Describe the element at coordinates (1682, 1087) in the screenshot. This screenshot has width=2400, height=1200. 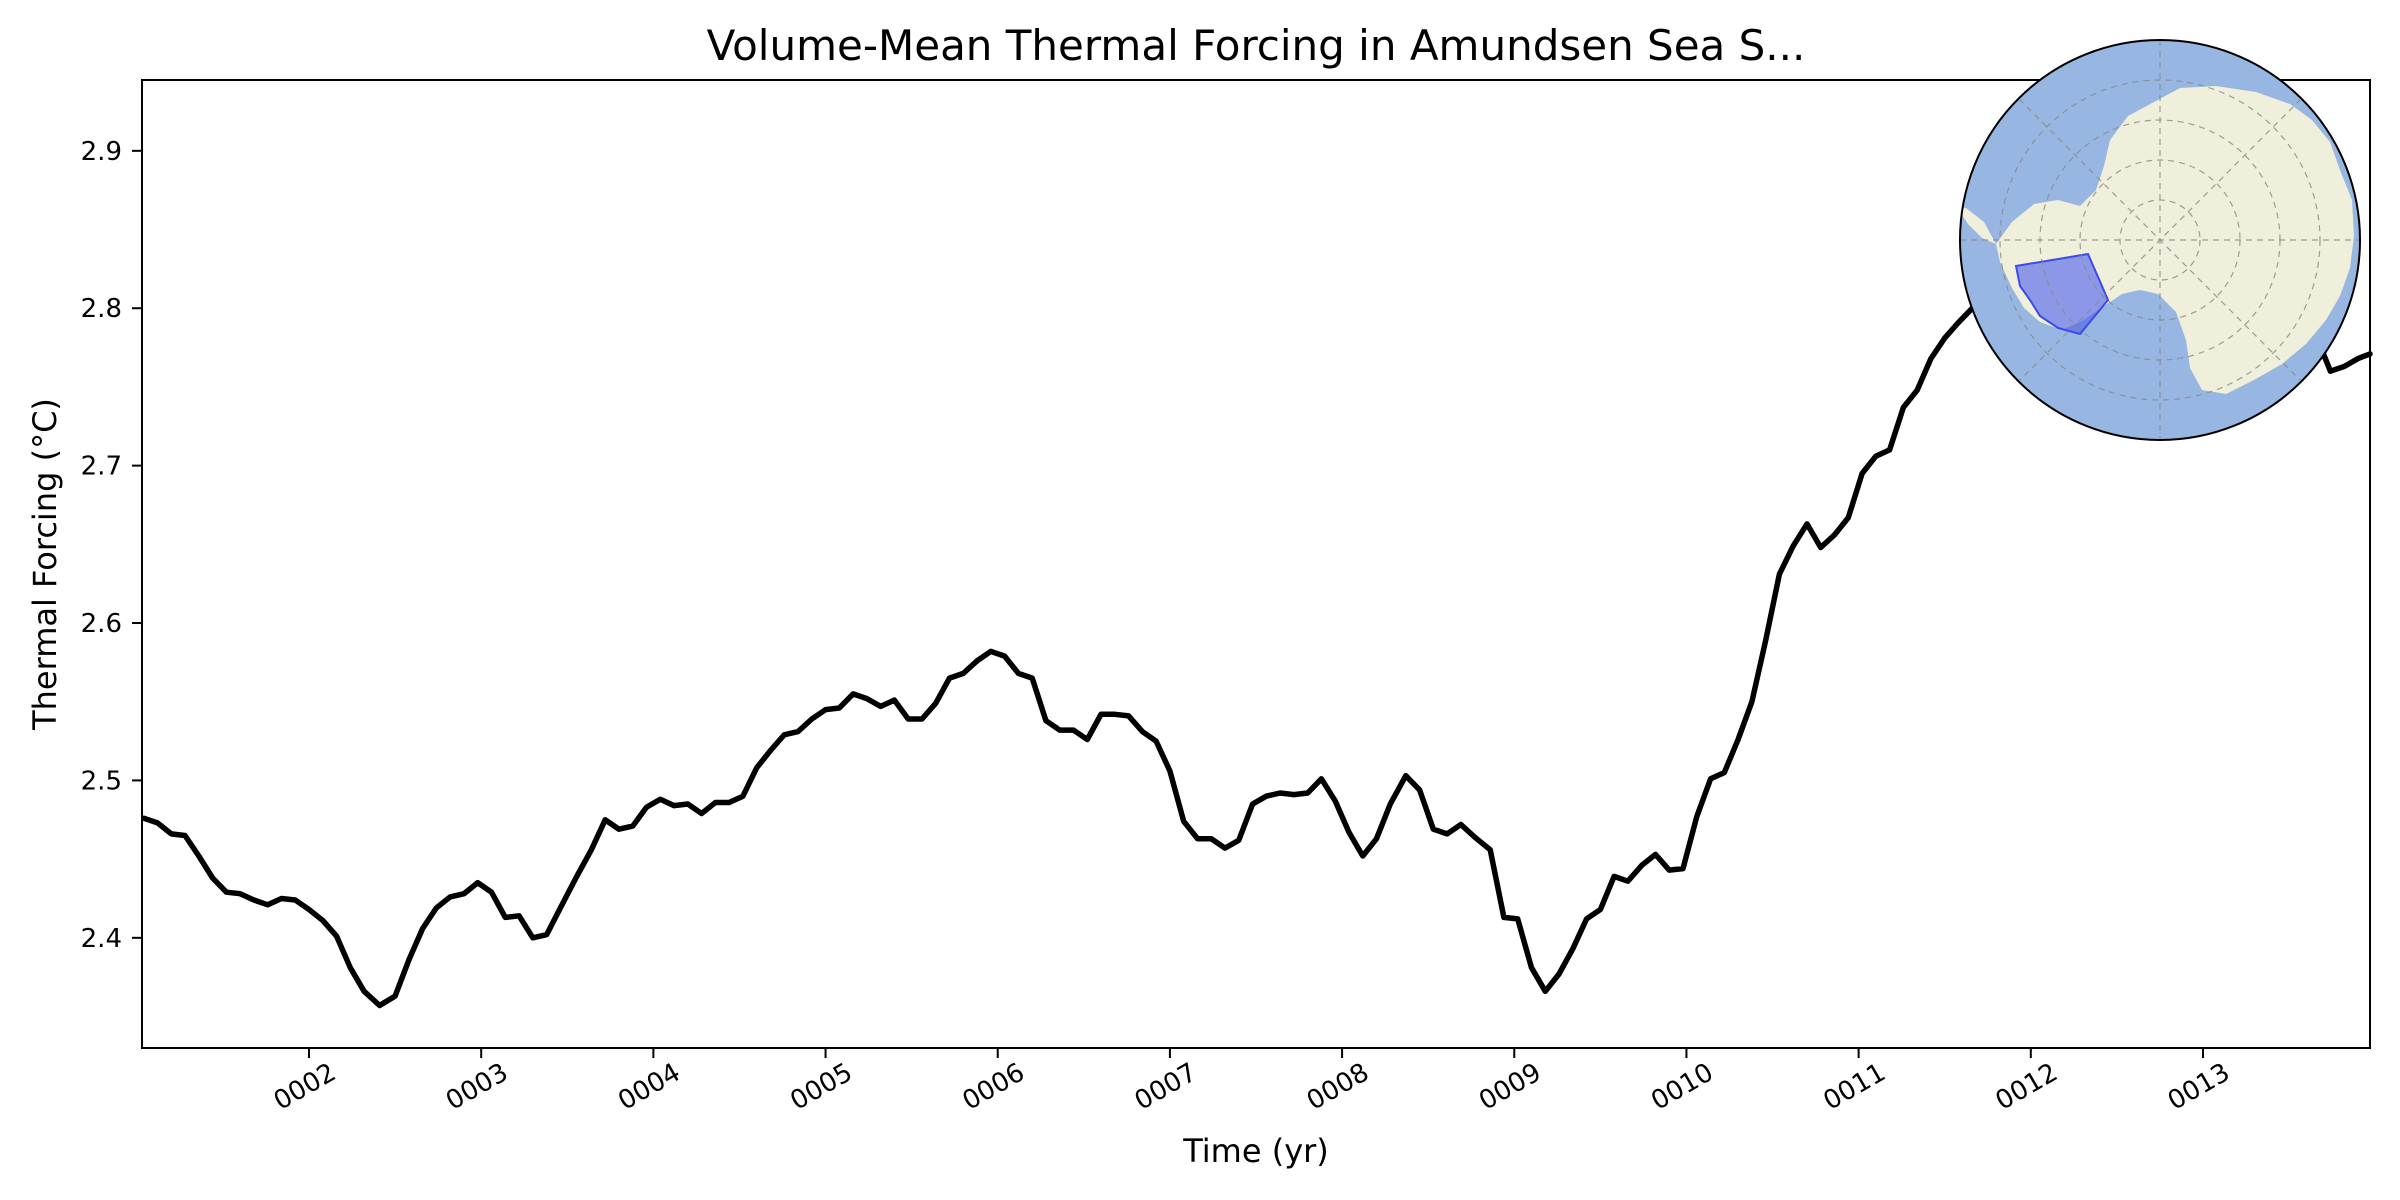
I see `x-tick-label: 0010` at that location.